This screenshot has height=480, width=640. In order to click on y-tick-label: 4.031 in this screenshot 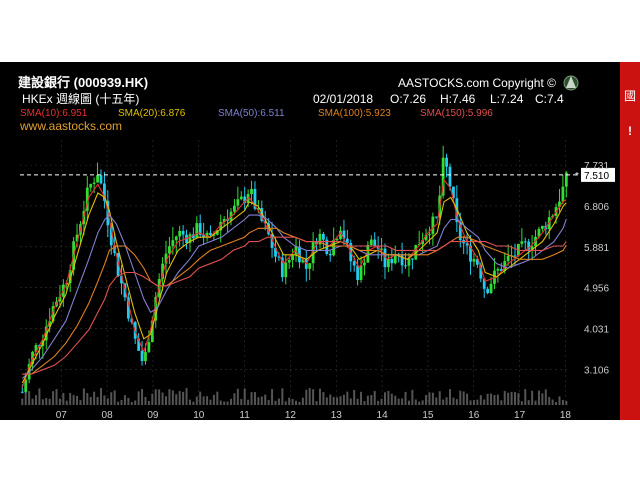, I will do `click(596, 330)`.